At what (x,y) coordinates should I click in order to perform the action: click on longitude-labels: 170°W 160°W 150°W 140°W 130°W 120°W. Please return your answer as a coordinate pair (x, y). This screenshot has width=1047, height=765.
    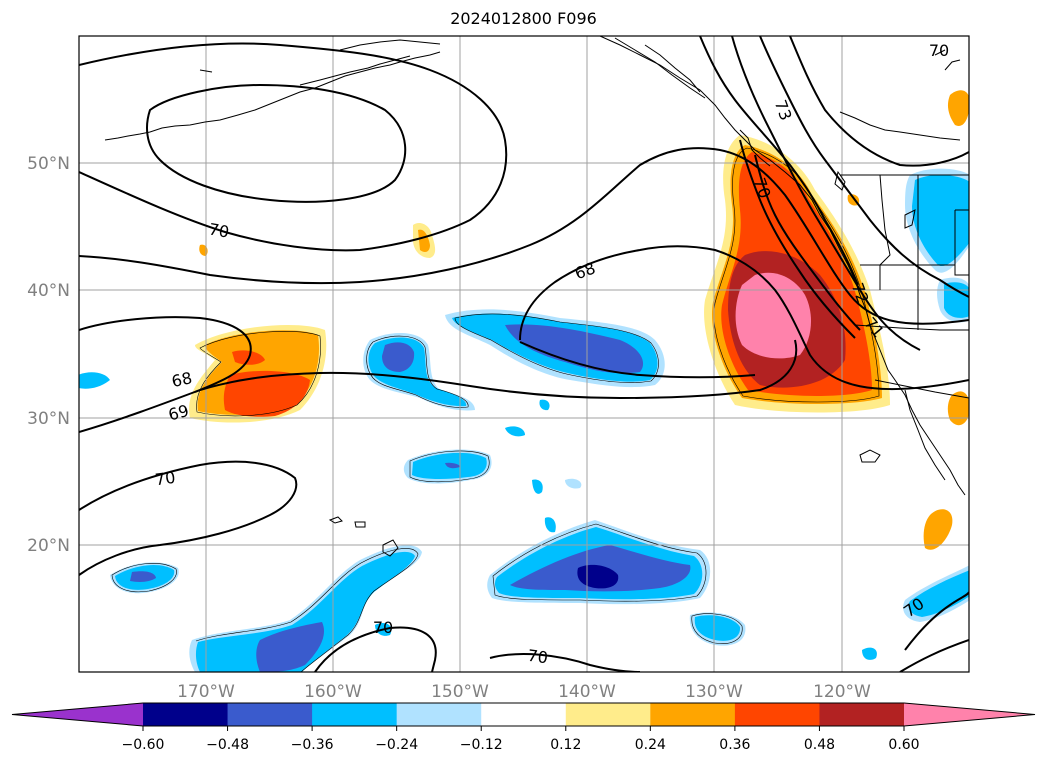
    Looking at the image, I should click on (524, 692).